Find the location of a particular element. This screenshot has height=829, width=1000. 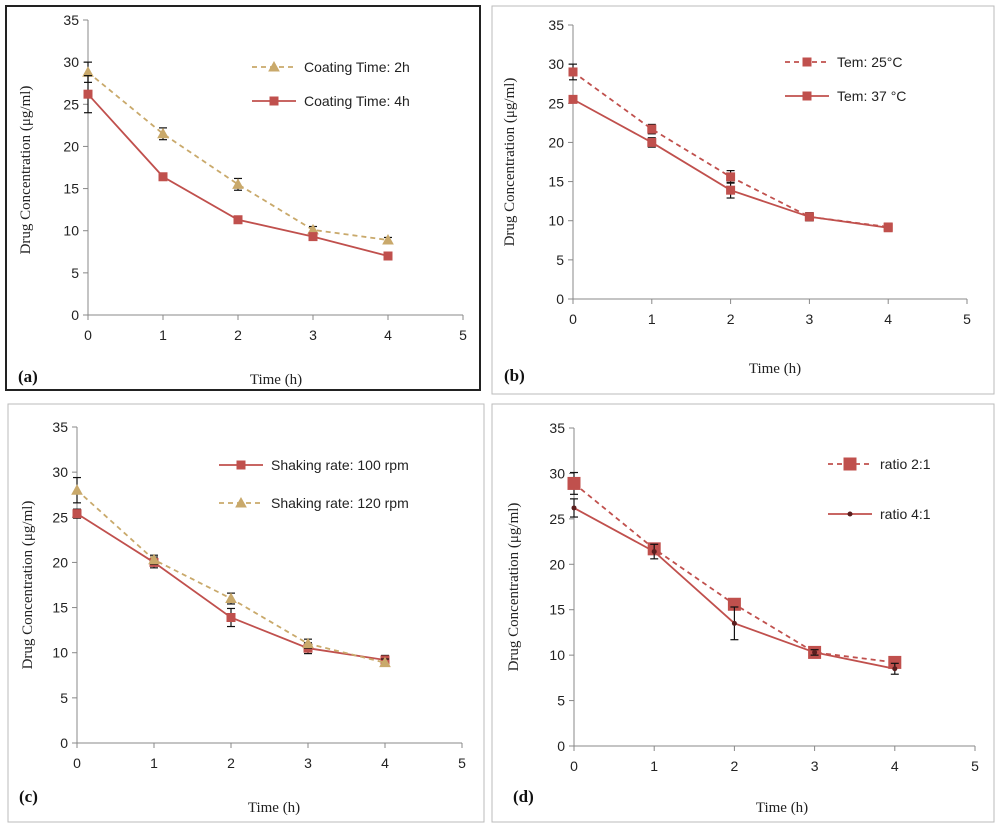

series-2: Tem: 37 °C is located at coordinates (737, 160).